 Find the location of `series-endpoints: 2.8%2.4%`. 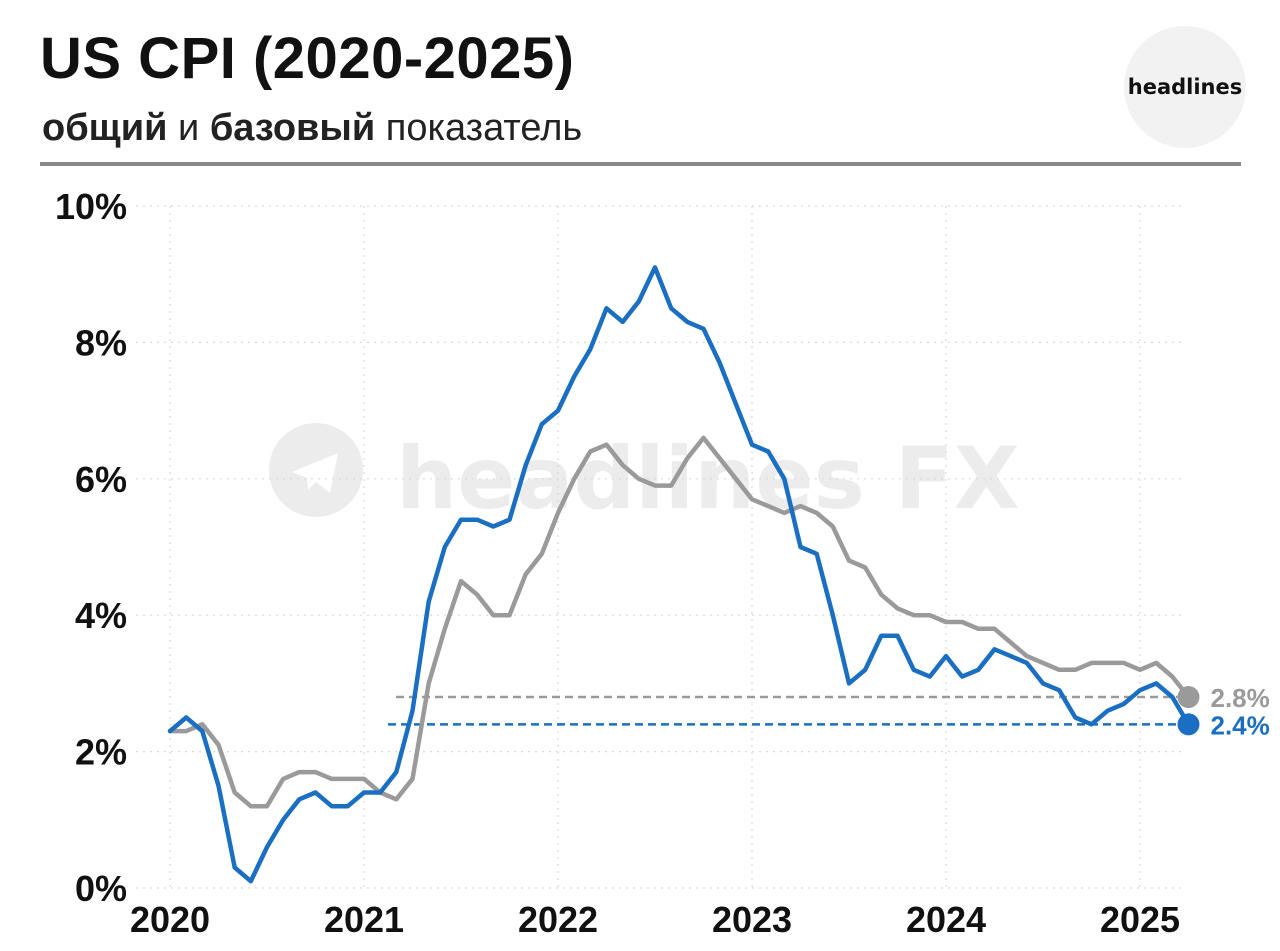

series-endpoints: 2.8%2.4% is located at coordinates (1223, 711).